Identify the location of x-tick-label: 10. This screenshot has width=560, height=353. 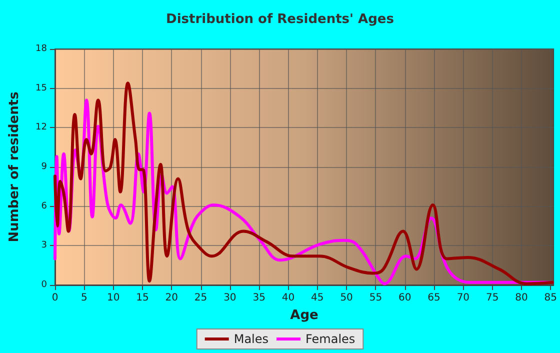
(113, 298).